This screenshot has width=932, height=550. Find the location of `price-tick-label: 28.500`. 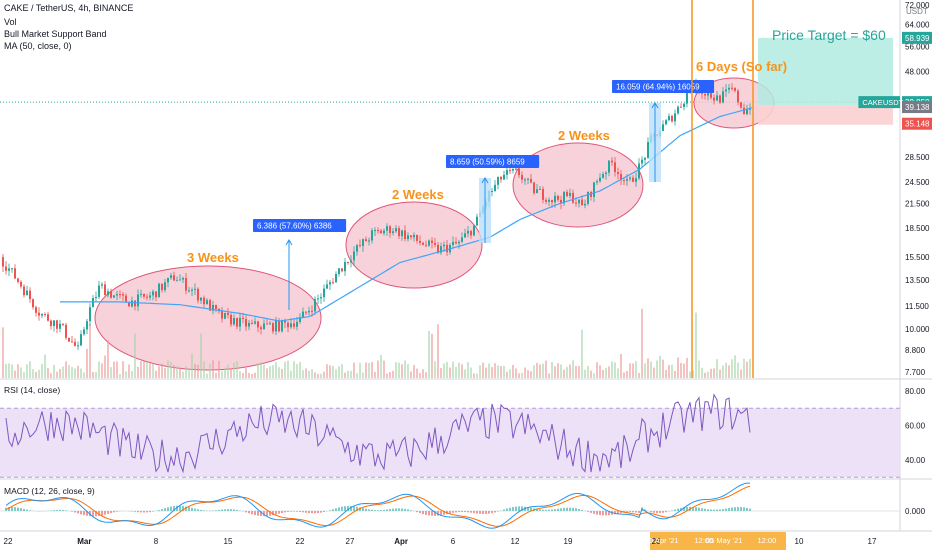

price-tick-label: 28.500 is located at coordinates (917, 157).